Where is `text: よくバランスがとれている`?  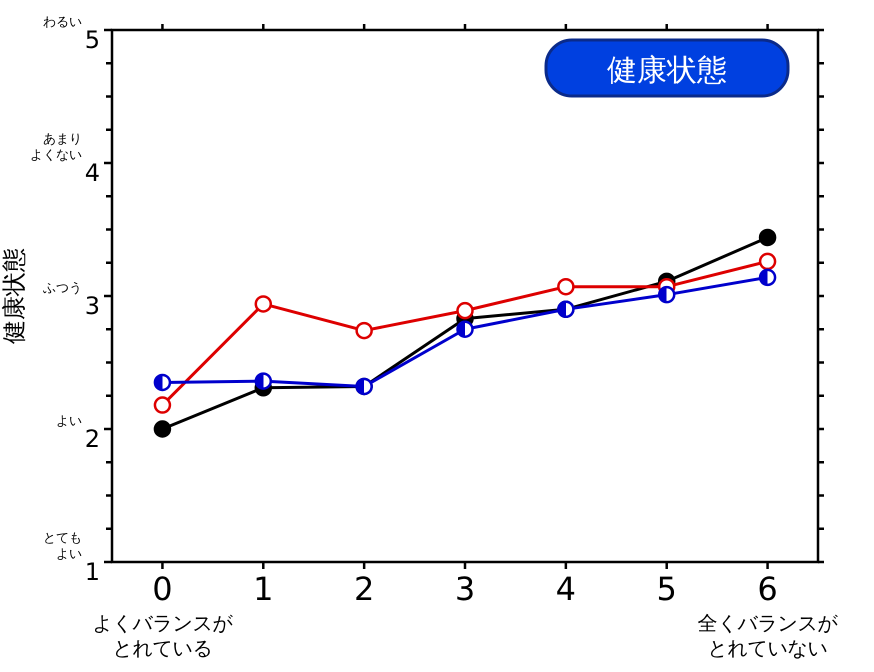
text: よくバランスがとれている is located at coordinates (163, 635).